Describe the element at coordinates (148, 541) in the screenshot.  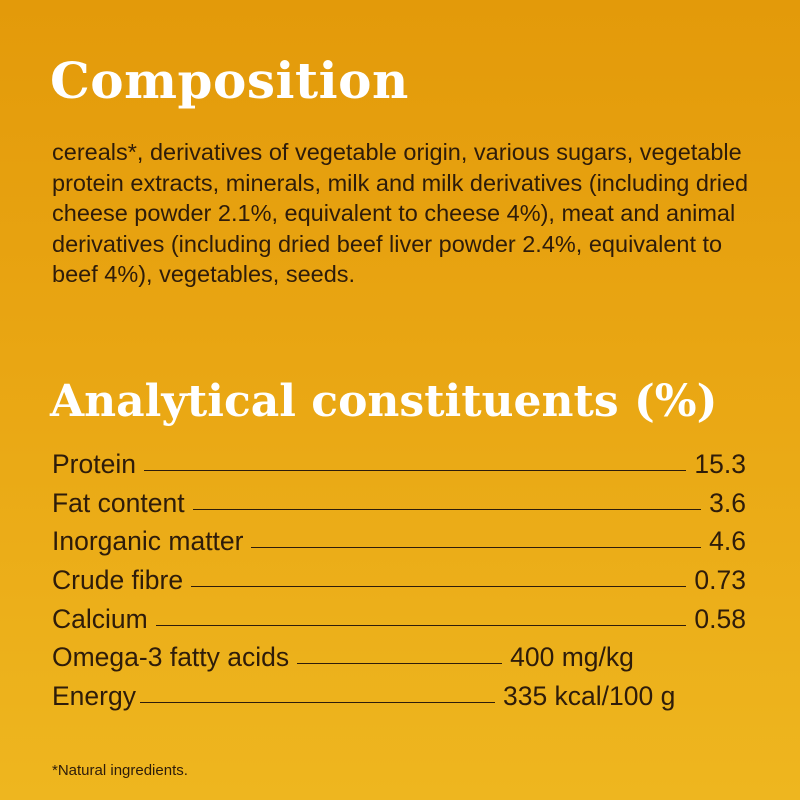
I see `constituent-label: Inorganic matter` at that location.